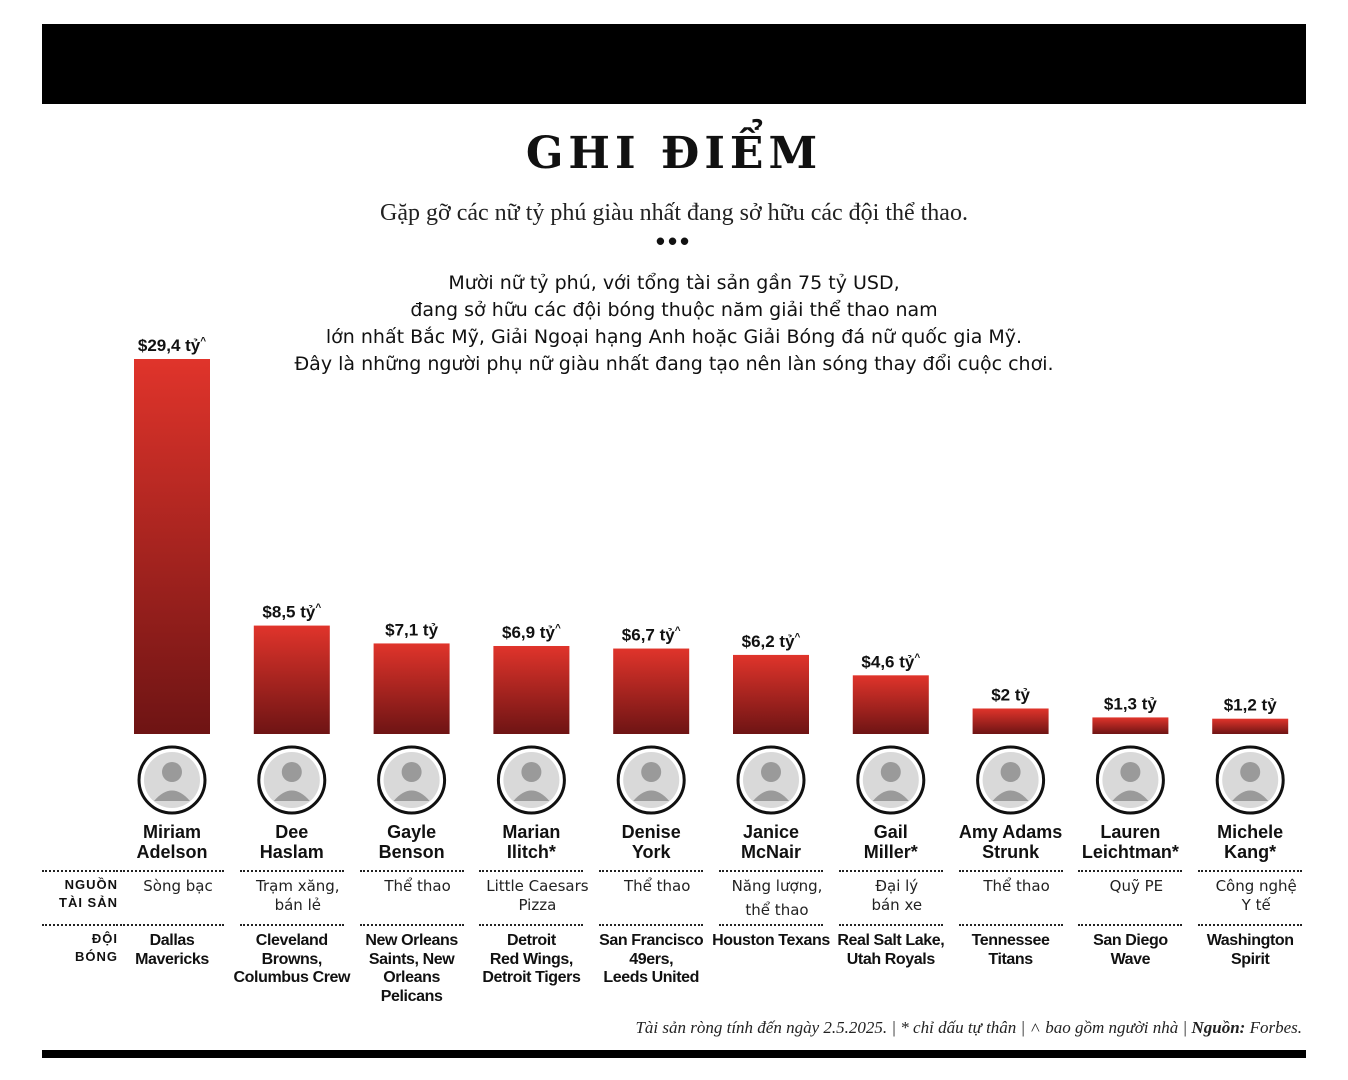 This screenshot has width=1348, height=1080. What do you see at coordinates (172, 842) in the screenshot?
I see `owner-name: Miriam Adelson` at bounding box center [172, 842].